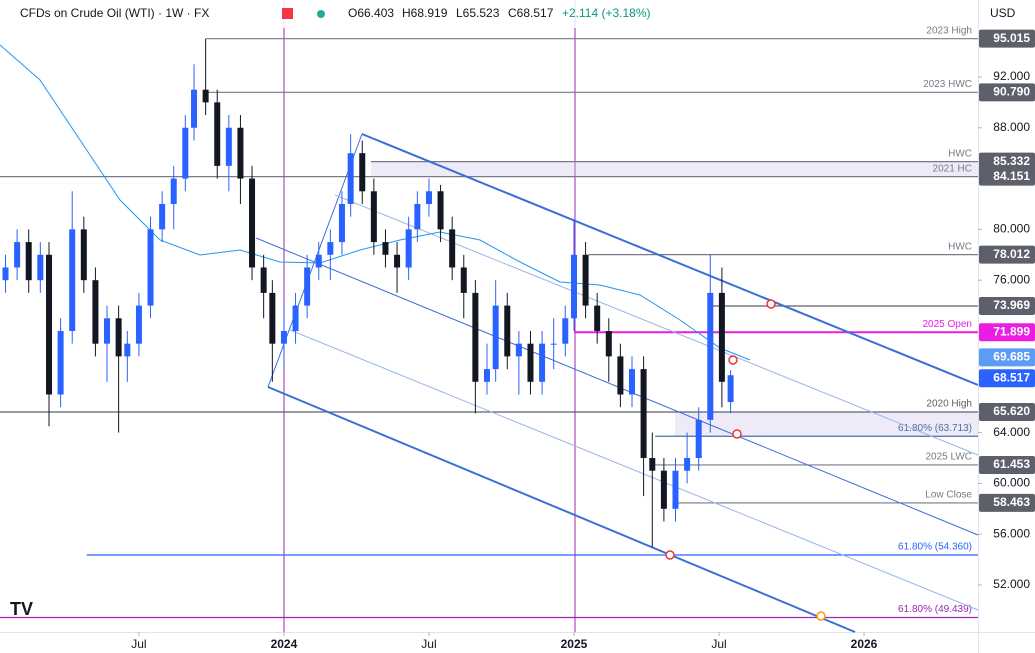  Describe the element at coordinates (1011, 411) in the screenshot. I see `price-tag-label: 65.620` at that location.